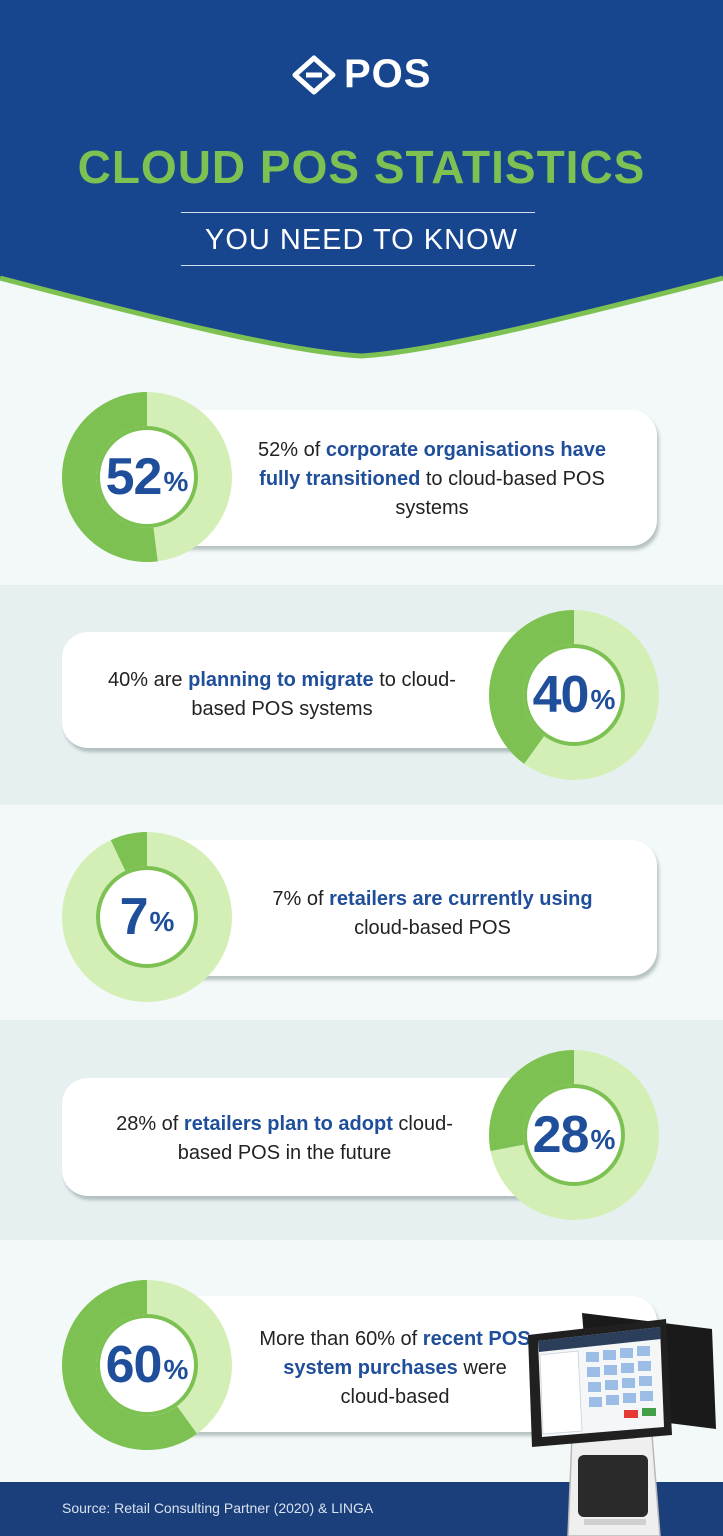  I want to click on page-subtitle: YOU NEED TO KNOW, so click(361, 240).